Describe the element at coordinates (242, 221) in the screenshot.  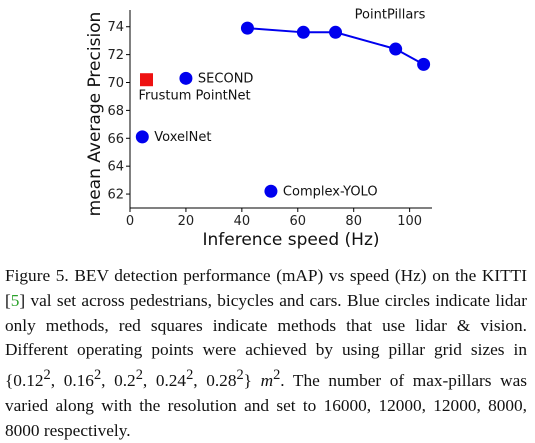
I see `x-tick-label: 40` at that location.